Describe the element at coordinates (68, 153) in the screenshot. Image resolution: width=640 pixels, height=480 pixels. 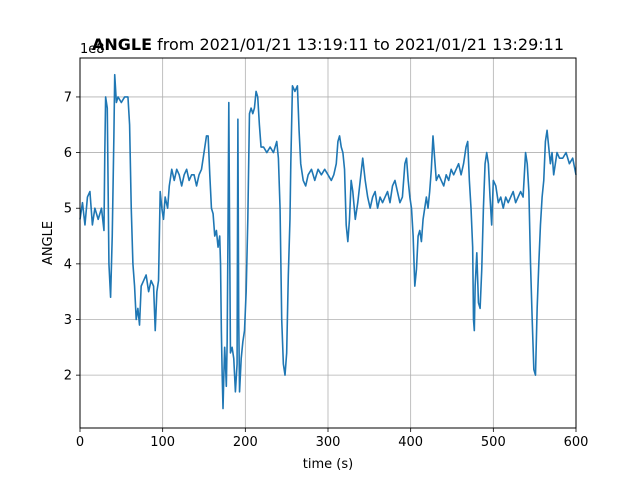
I see `y-tick-label: 6` at that location.